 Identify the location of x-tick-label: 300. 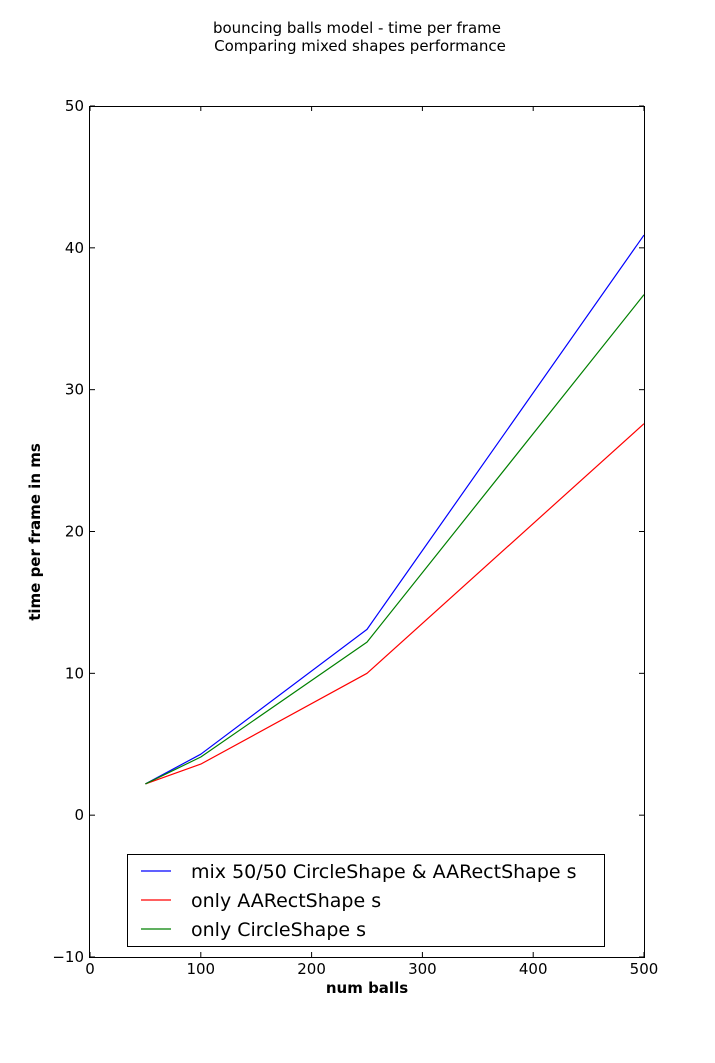
(422, 969).